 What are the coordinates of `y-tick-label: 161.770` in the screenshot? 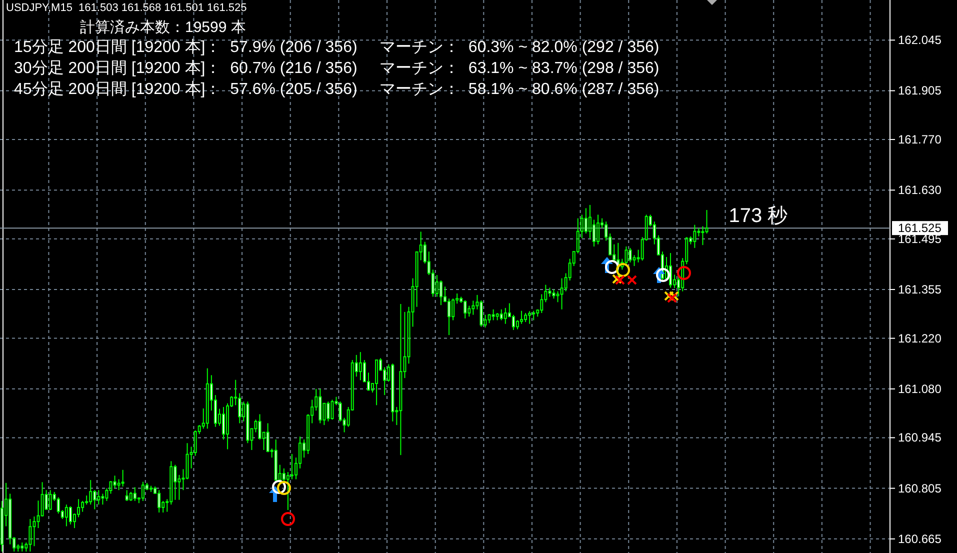 It's located at (920, 139).